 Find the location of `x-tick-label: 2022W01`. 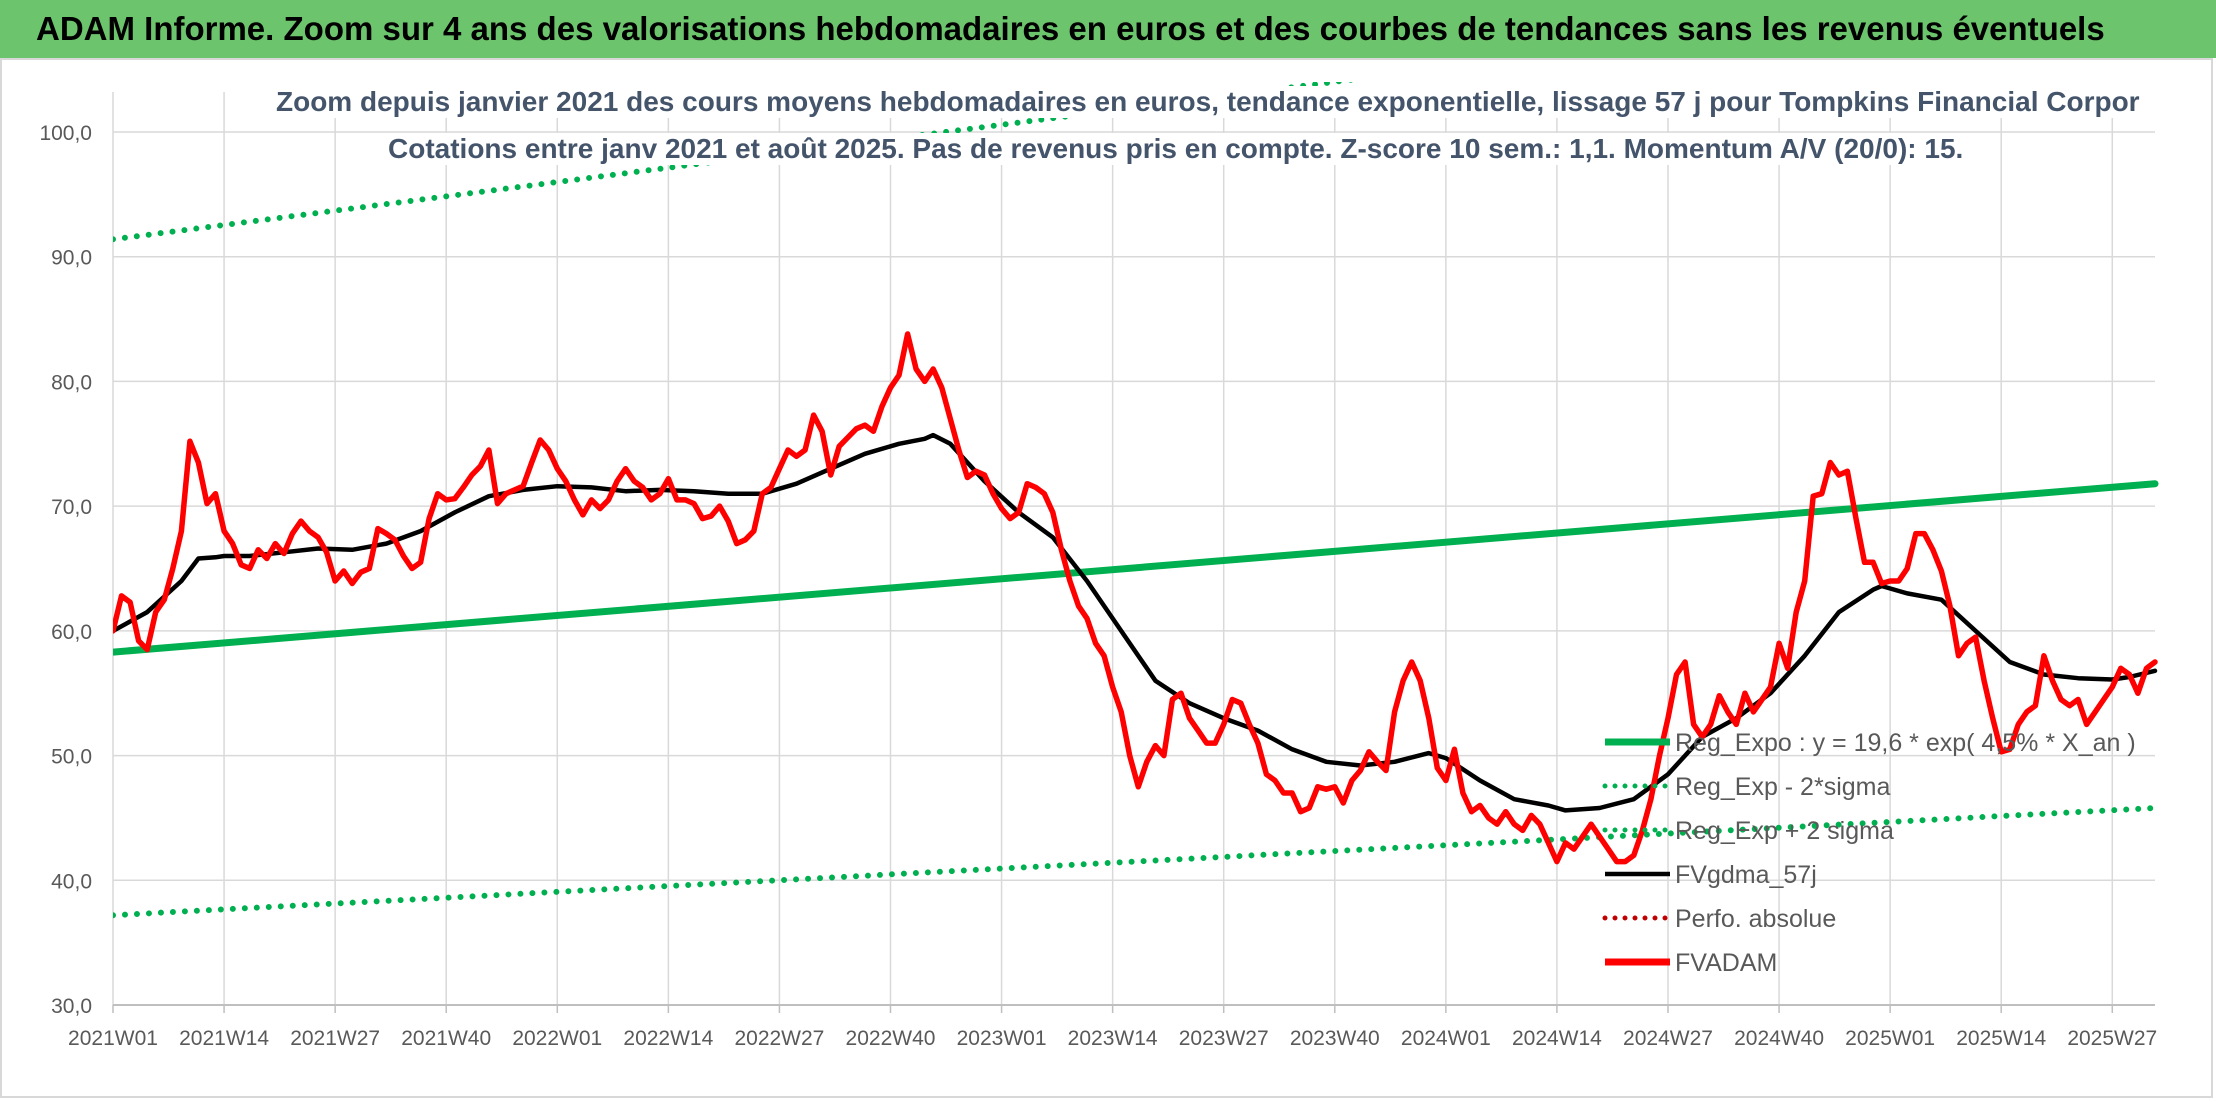

x-tick-label: 2022W01 is located at coordinates (557, 1038).